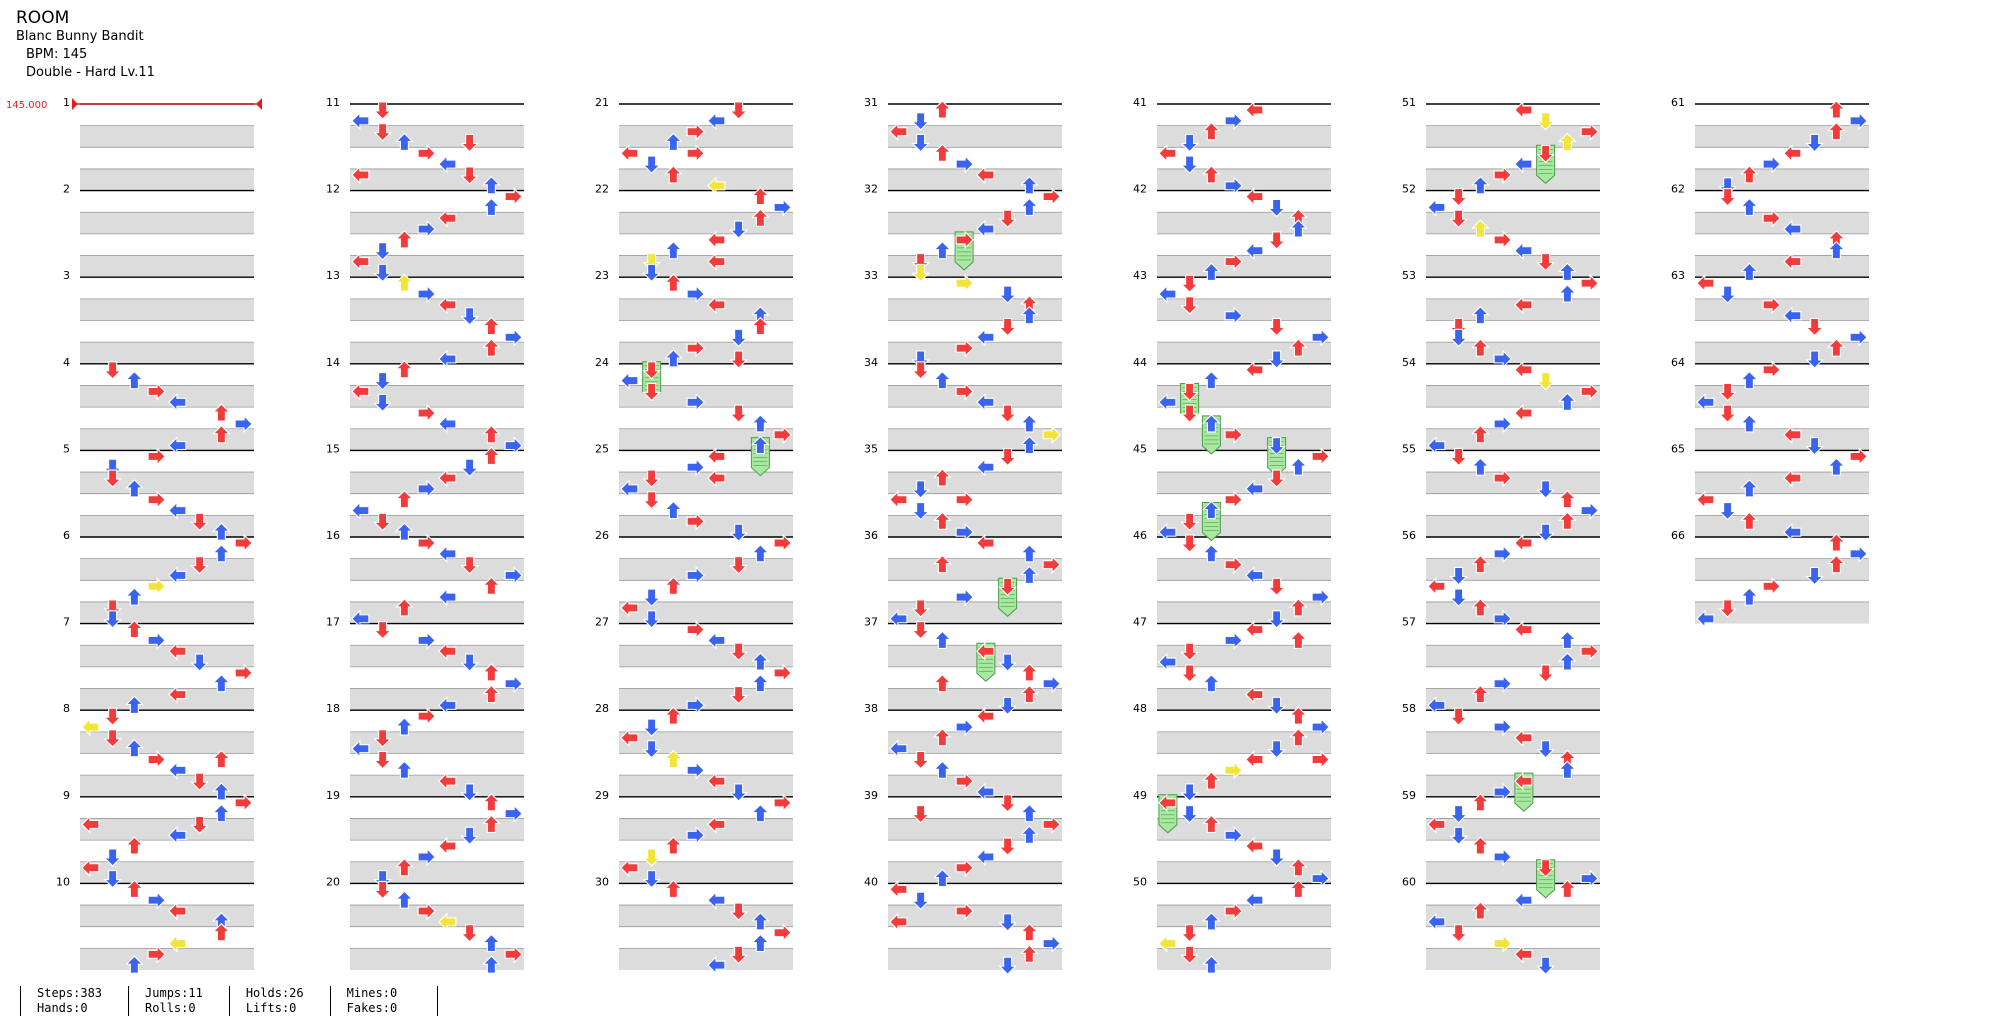  Describe the element at coordinates (871, 189) in the screenshot. I see `measure-number: 32` at that location.